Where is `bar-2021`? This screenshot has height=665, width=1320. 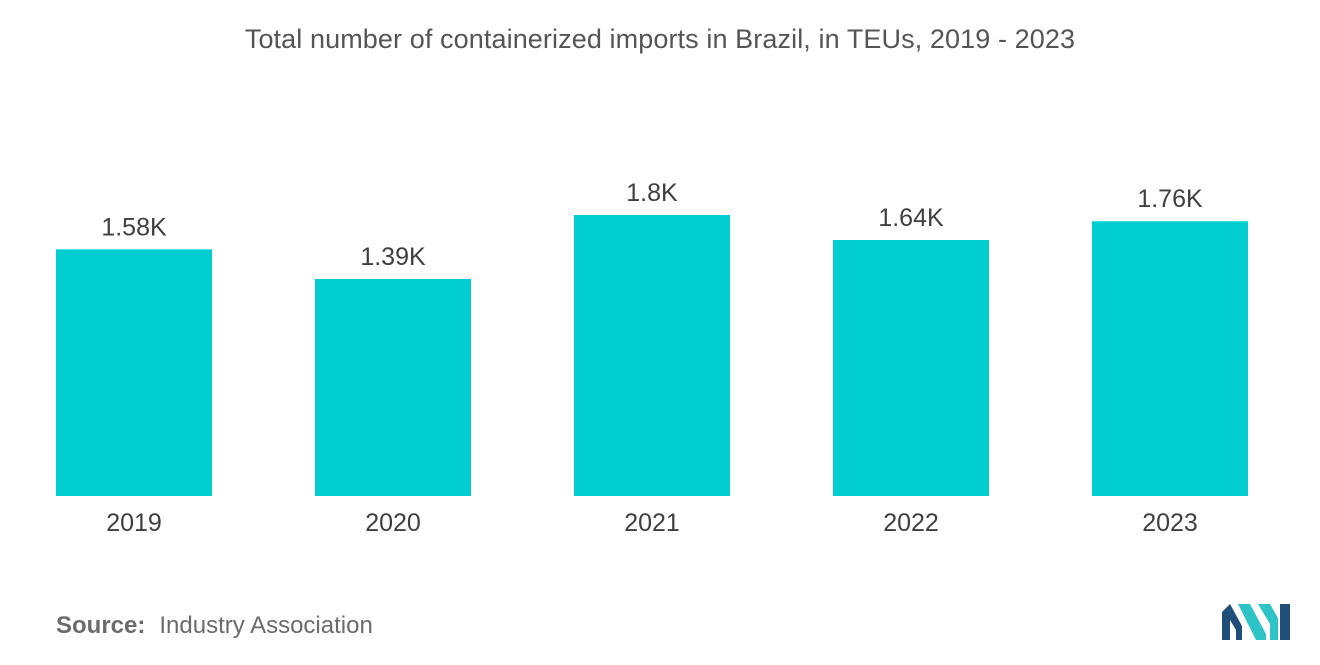 bar-2021 is located at coordinates (652, 355).